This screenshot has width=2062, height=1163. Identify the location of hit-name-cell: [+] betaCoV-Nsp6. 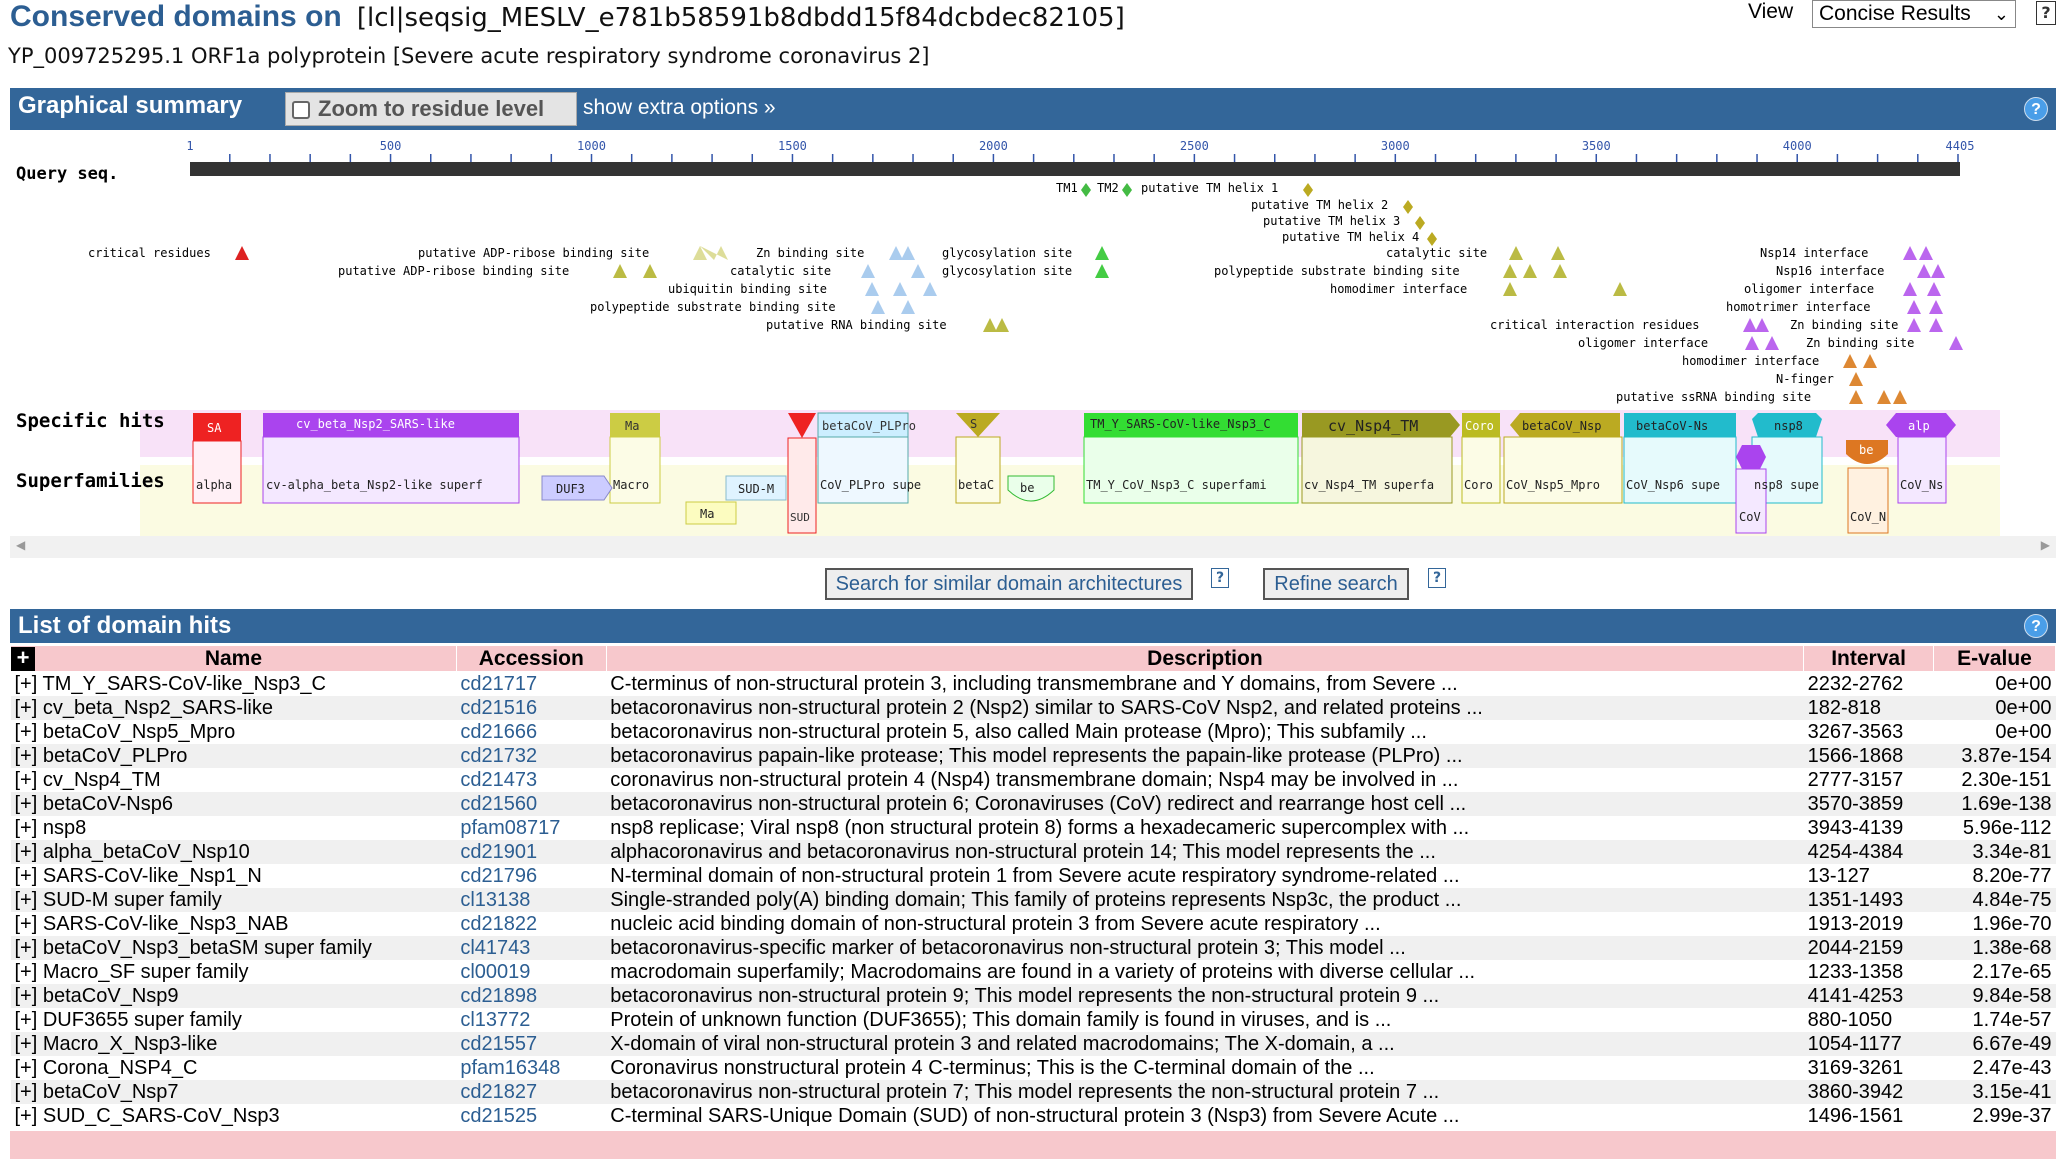
(233, 804).